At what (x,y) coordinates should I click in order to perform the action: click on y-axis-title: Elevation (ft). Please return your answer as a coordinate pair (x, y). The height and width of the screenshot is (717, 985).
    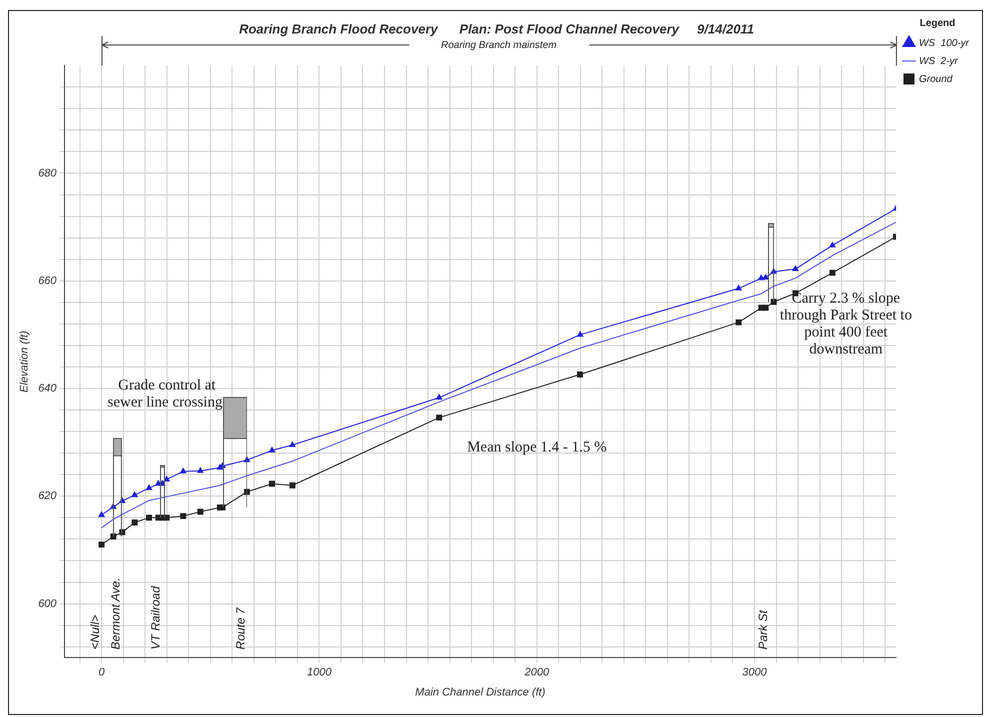
    Looking at the image, I should click on (24, 361).